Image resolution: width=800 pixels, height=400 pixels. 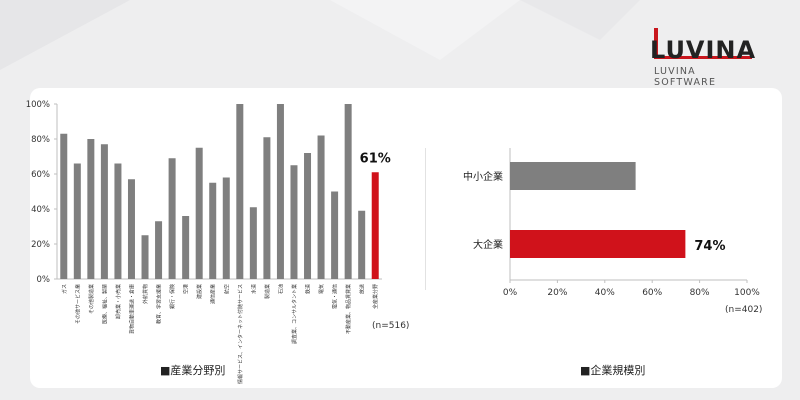 What do you see at coordinates (104, 304) in the screenshot?
I see `x-tick-label: 医療、福祉、製薬` at bounding box center [104, 304].